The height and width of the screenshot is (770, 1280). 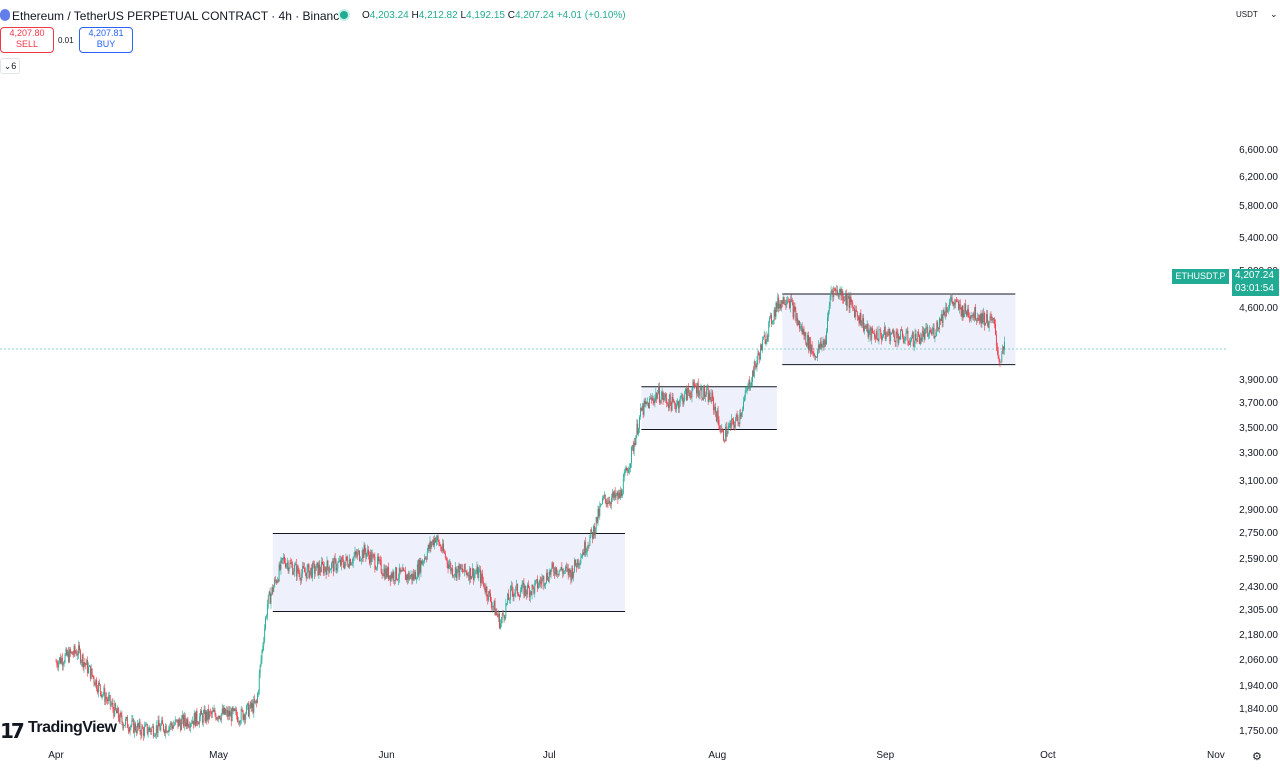 I want to click on price-axis-tick: 3,500.00, so click(x=1258, y=428).